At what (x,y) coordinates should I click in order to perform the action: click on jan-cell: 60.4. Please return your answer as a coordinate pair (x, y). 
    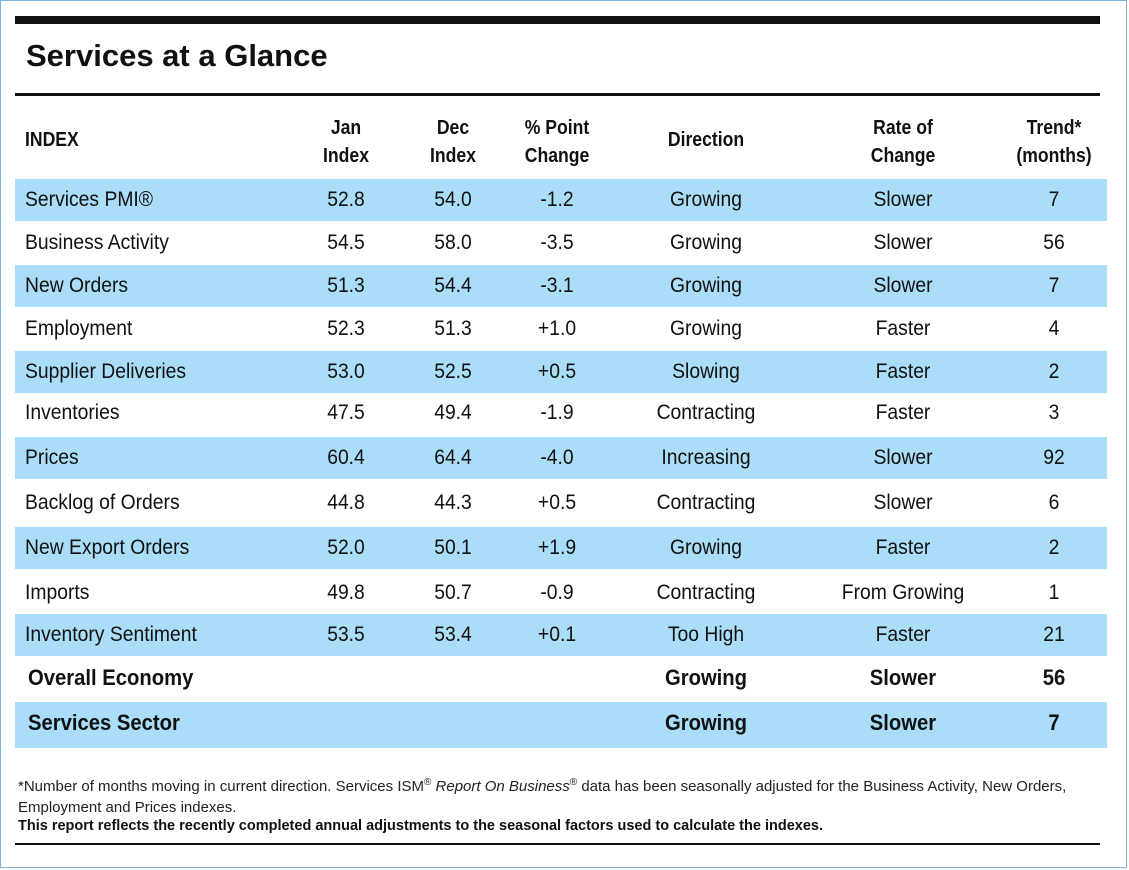
    Looking at the image, I should click on (346, 457).